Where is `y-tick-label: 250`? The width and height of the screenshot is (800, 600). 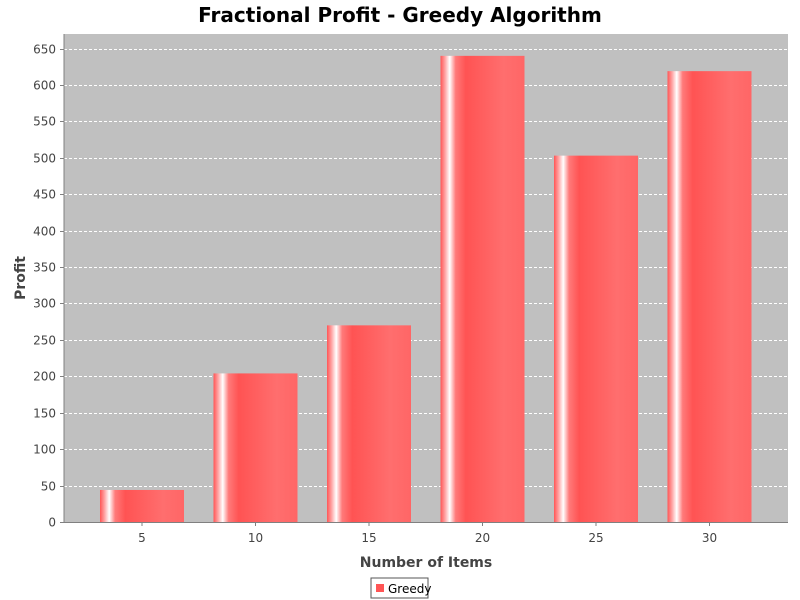 y-tick-label: 250 is located at coordinates (44, 341).